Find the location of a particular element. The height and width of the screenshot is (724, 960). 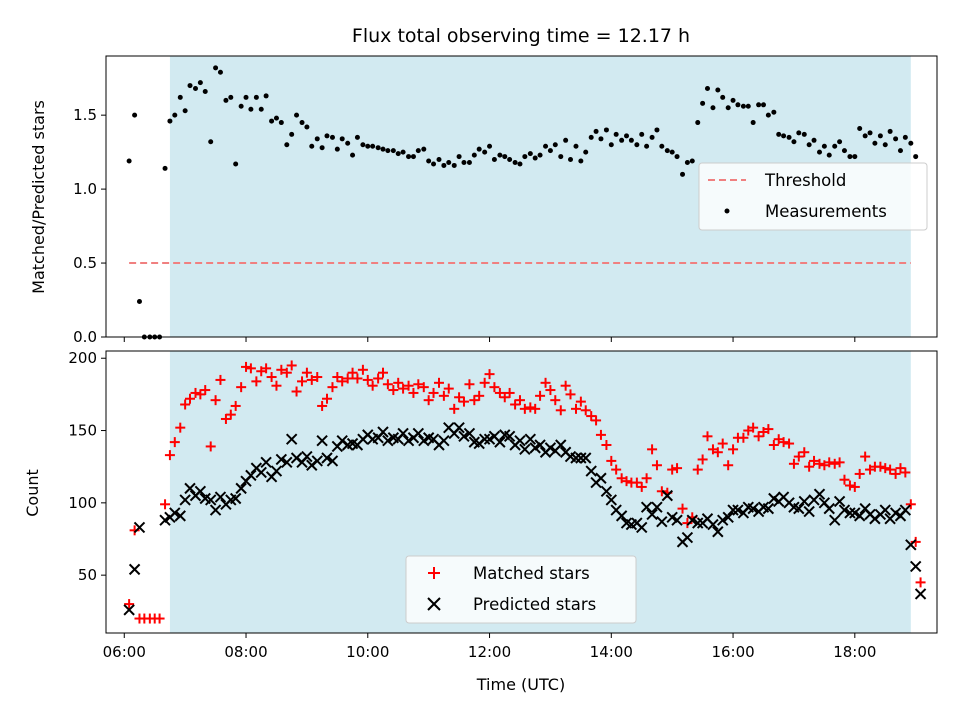

x-tick-label: 08:00 is located at coordinates (245, 652).